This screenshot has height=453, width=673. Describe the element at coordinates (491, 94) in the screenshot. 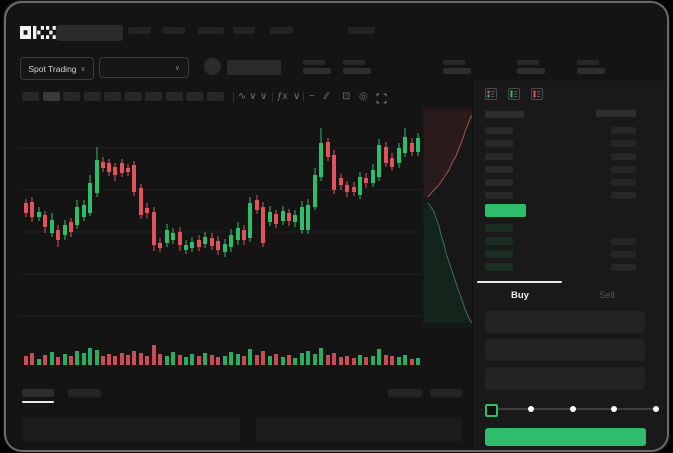

I see `orderbook-combined-view-icon` at that location.